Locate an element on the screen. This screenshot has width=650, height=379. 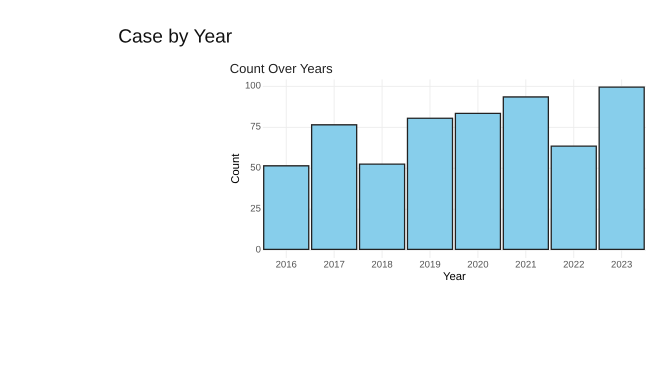
x-tick-label: 2023 is located at coordinates (621, 265).